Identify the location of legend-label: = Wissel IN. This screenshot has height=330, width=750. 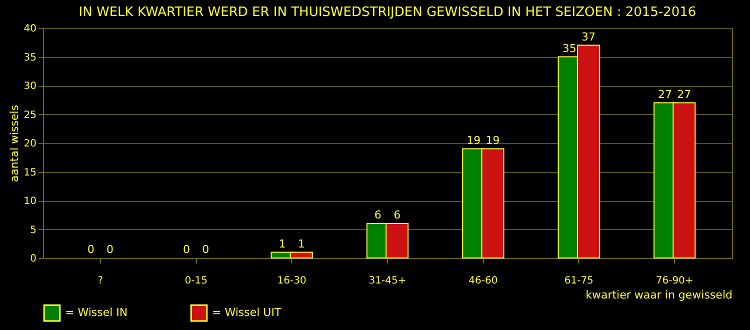
(96, 313).